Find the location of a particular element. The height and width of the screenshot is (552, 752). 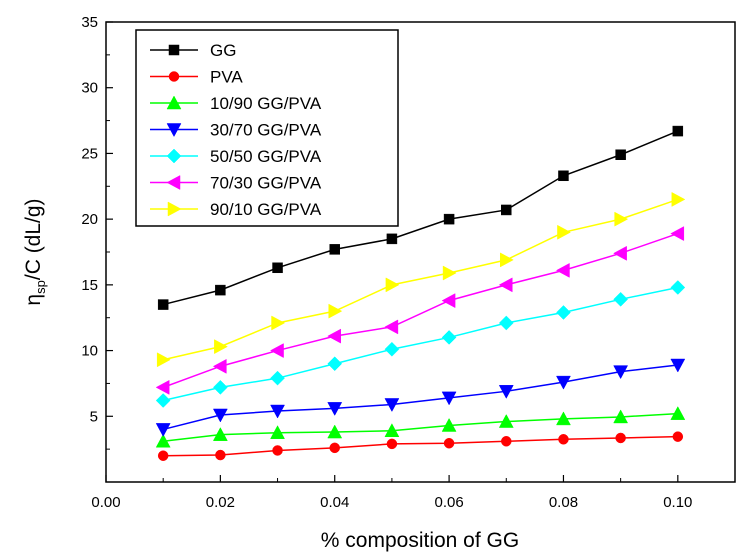

legend-label: 50/50 GG/PVA is located at coordinates (266, 156).